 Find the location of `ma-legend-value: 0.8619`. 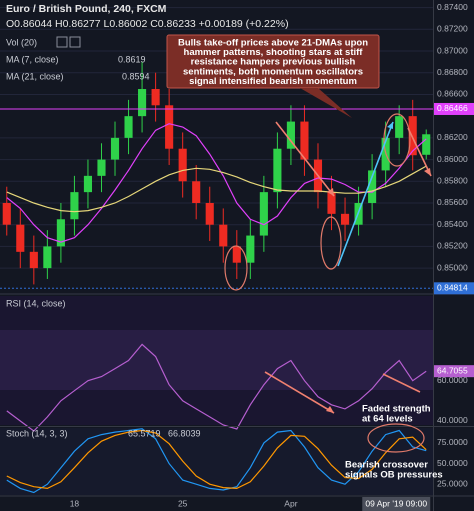

ma-legend-value: 0.8619 is located at coordinates (132, 59).